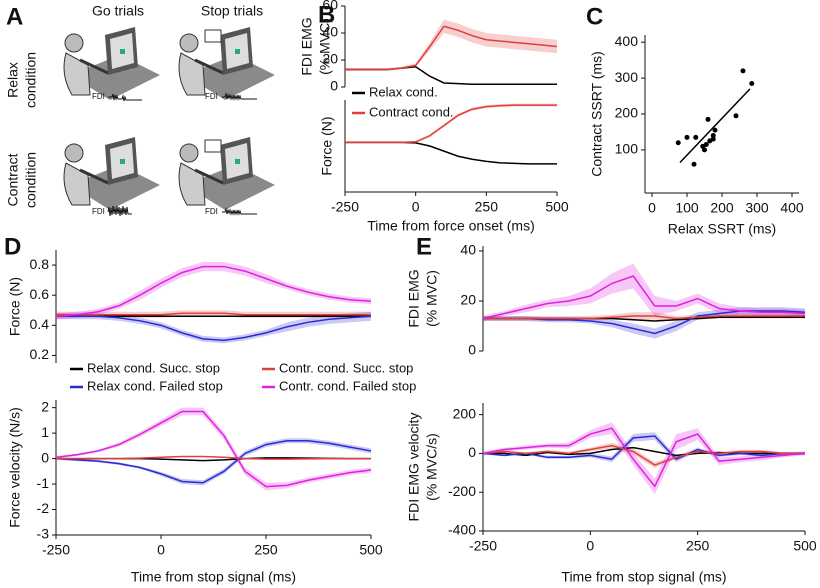  What do you see at coordinates (432, 467) in the screenshot?
I see `y-axis-label: (% MVC/s)` at bounding box center [432, 467].